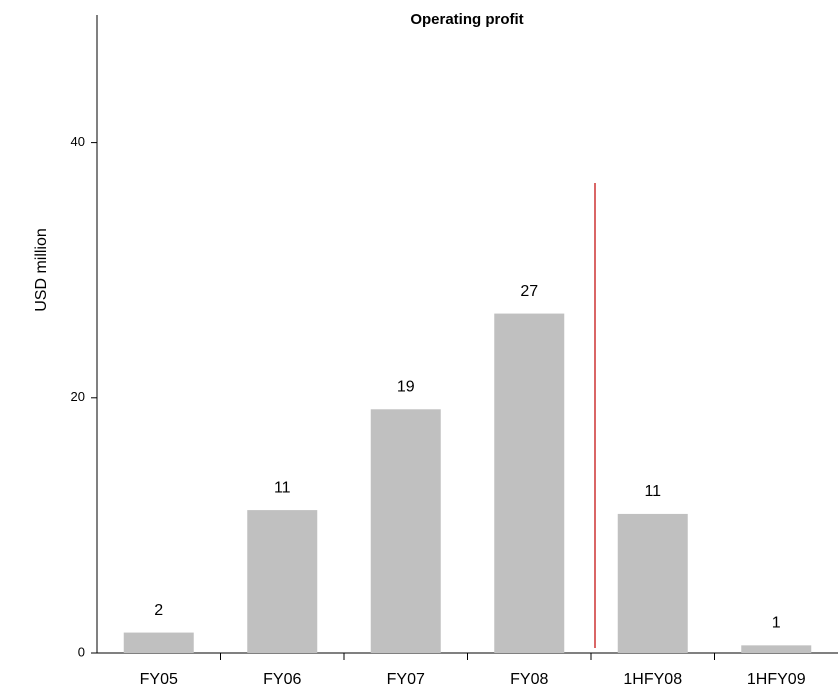 This screenshot has height=694, width=838. What do you see at coordinates (776, 679) in the screenshot?
I see `x-tick-label: 1HFY09` at bounding box center [776, 679].